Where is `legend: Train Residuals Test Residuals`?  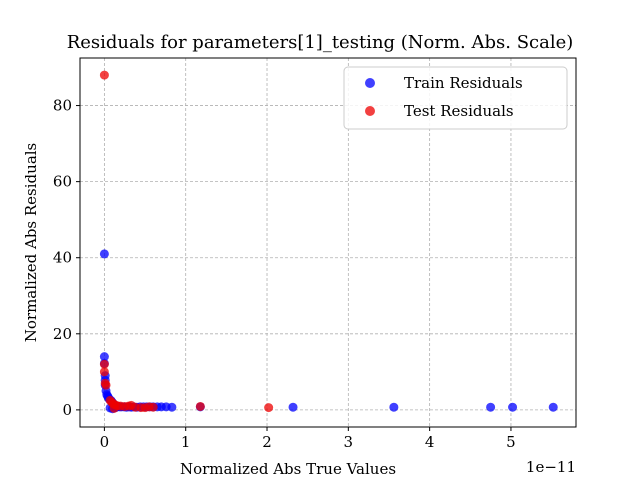 legend: Train Residuals Test Residuals is located at coordinates (455, 98).